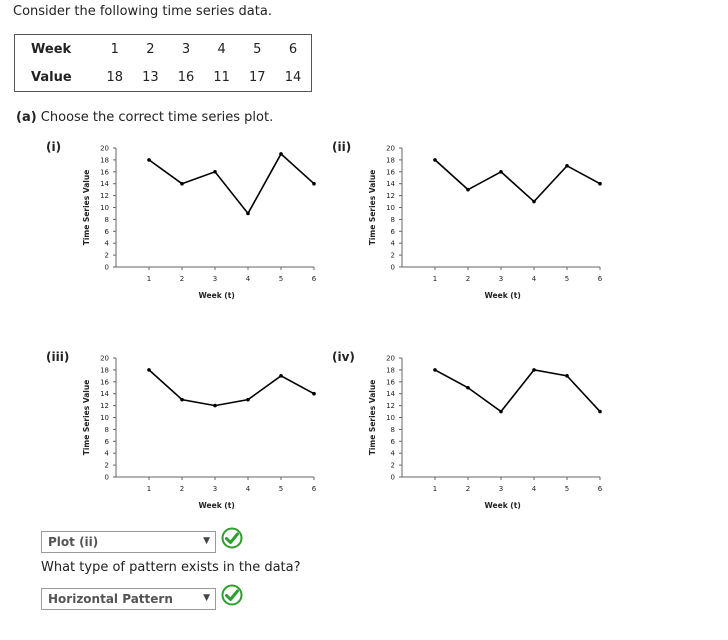  What do you see at coordinates (110, 599) in the screenshot?
I see `pattern-answer-value: Horizontal Pattern` at bounding box center [110, 599].